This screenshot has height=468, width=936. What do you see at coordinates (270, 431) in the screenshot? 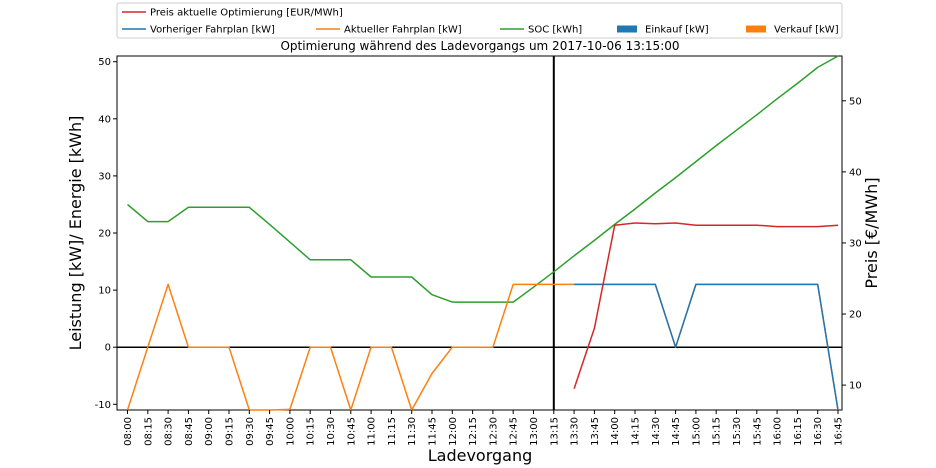
I see `x-tick-label: 09:45` at bounding box center [270, 431].